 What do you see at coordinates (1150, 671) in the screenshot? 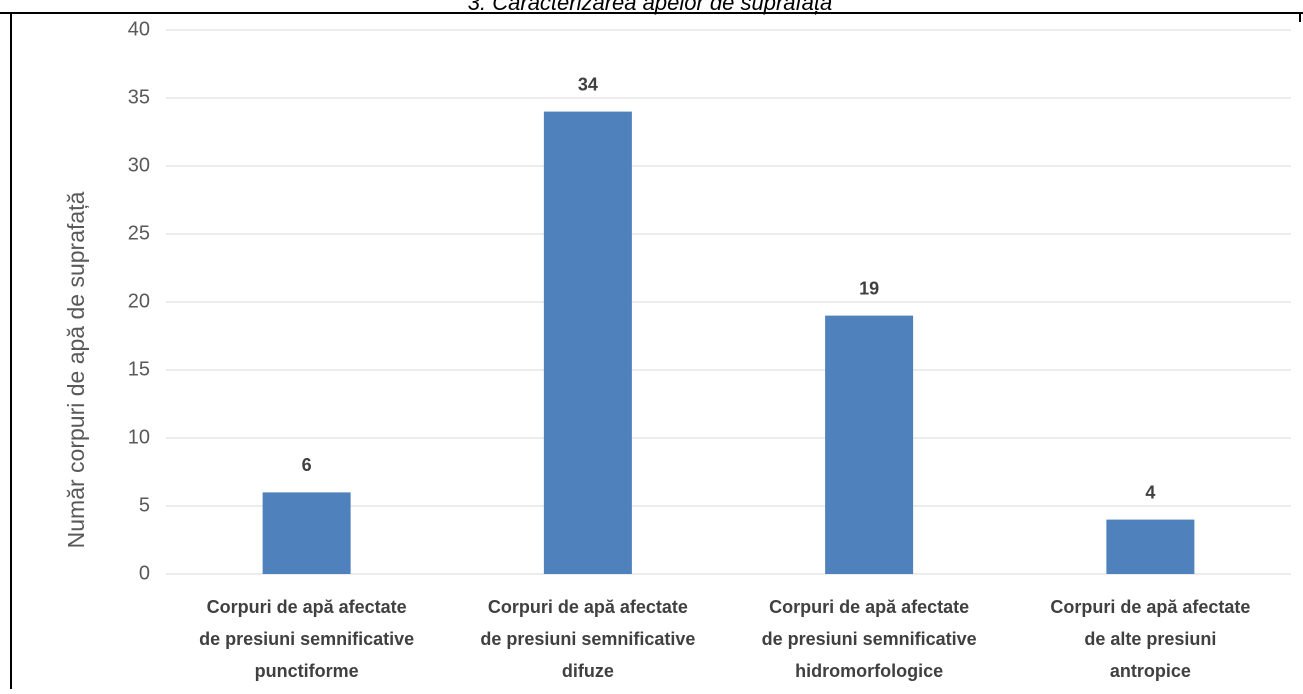
I see `x-tick-label: antropice` at bounding box center [1150, 671].